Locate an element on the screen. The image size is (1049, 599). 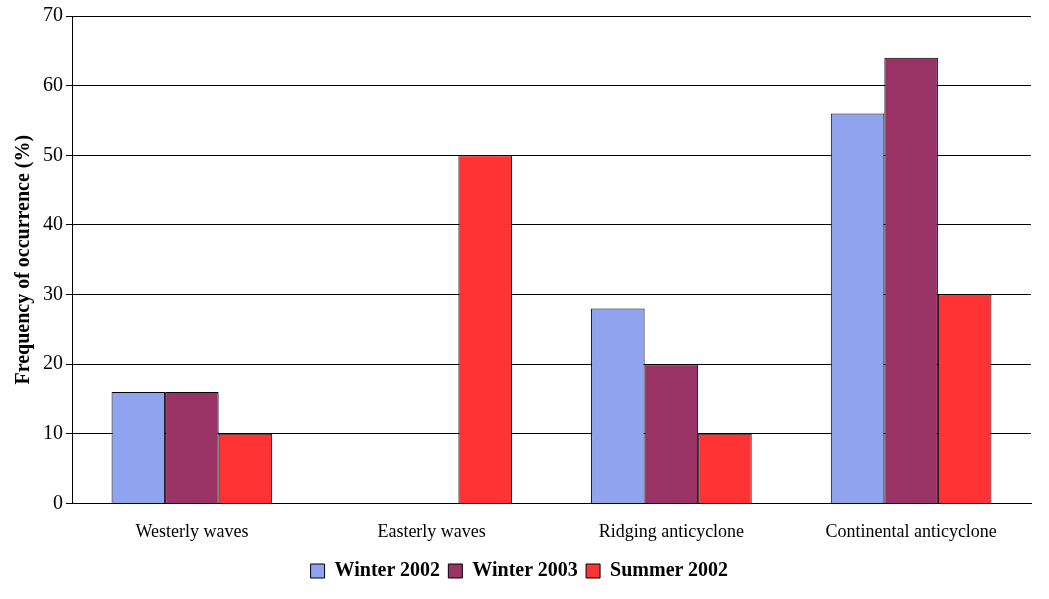
x-tick-label: Ridging anticyclone is located at coordinates (671, 530).